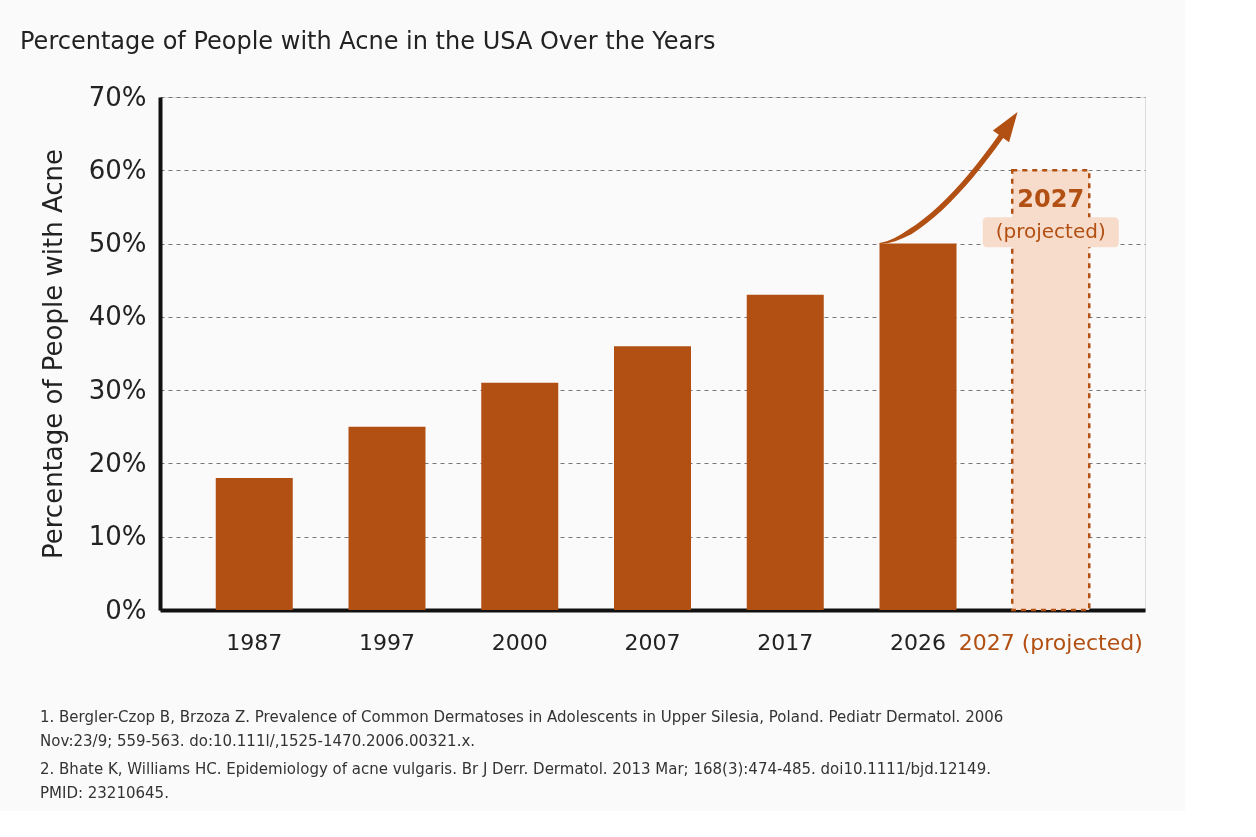 This screenshot has height=837, width=1256. Describe the element at coordinates (1050, 214) in the screenshot. I see `annotation: 2027 (projected)` at that location.